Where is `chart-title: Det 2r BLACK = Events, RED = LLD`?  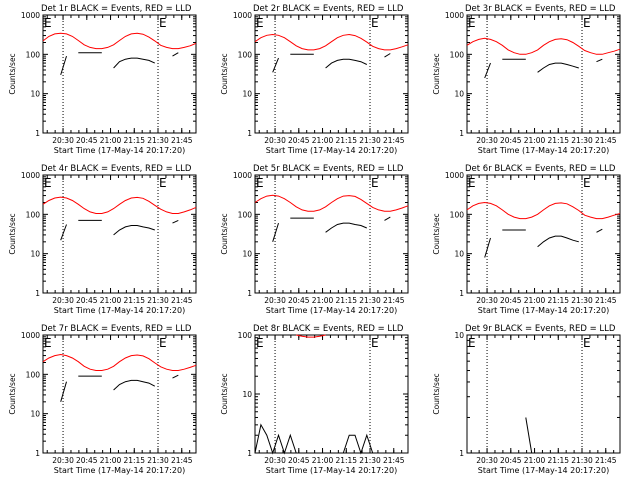 chart-title: Det 2r BLACK = Events, RED = LLD is located at coordinates (328, 9).